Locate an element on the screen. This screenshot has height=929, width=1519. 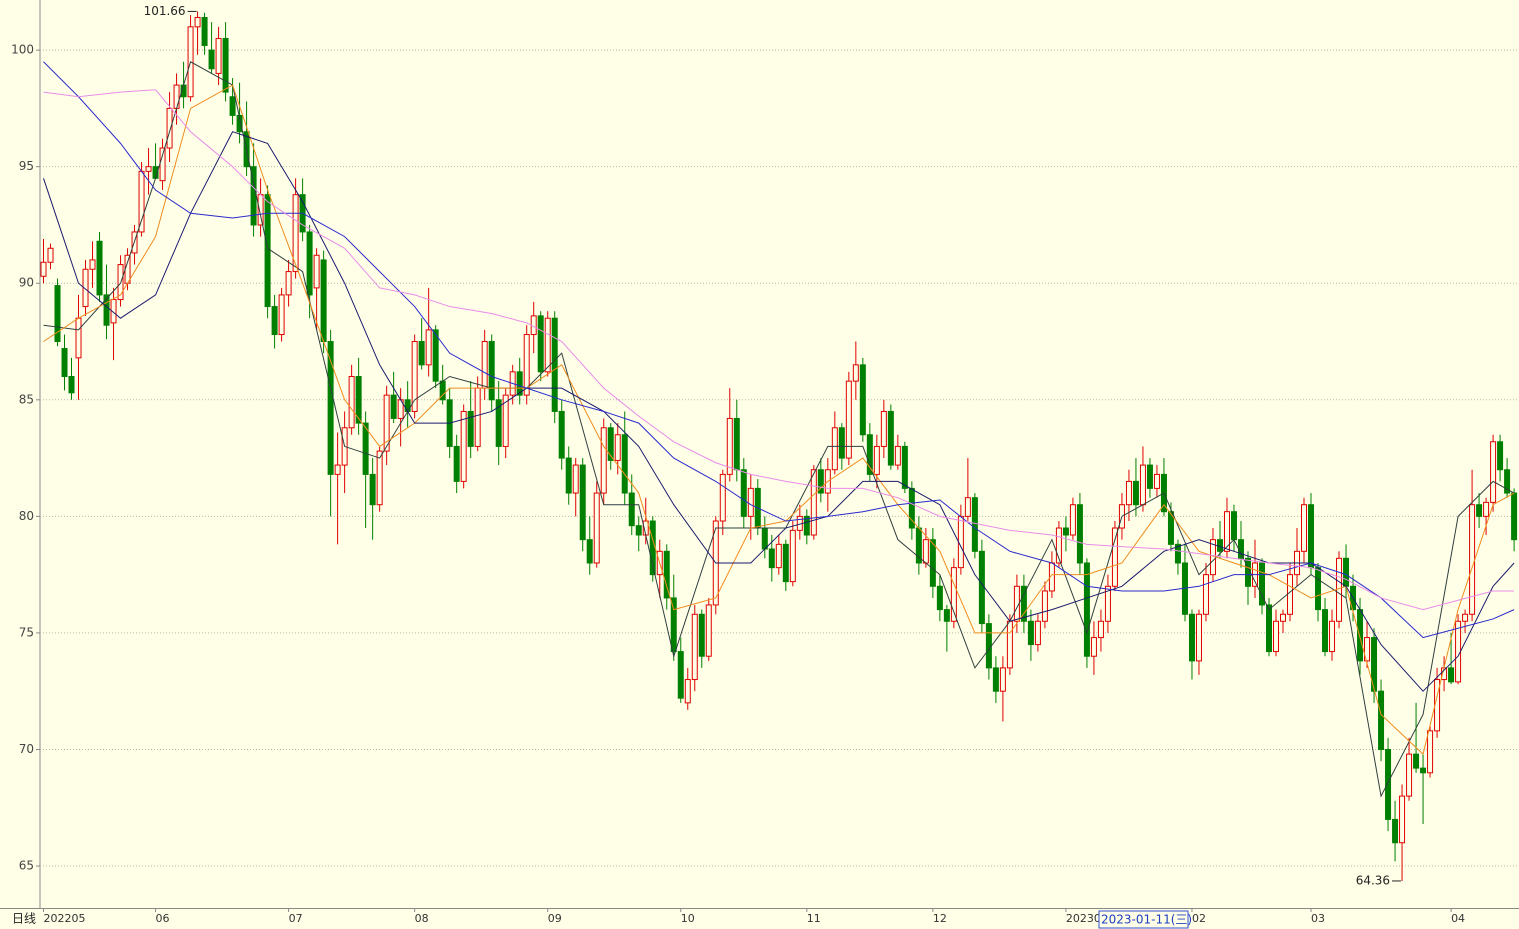
annotation-label: 101.66 is located at coordinates (165, 11).